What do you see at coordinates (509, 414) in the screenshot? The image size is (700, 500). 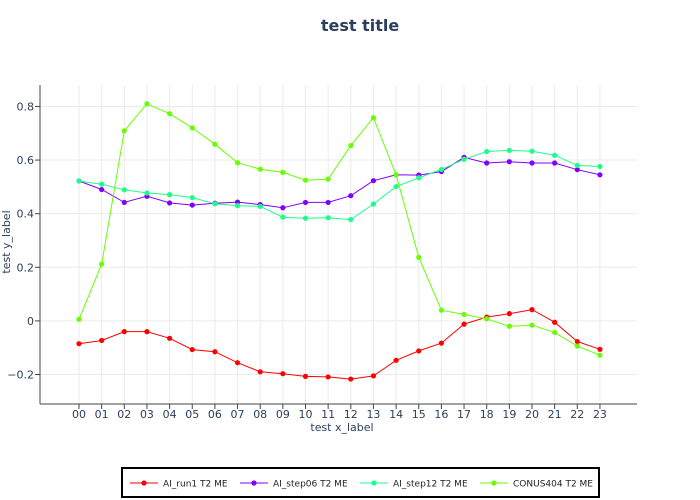 I see `x-tick-label: 19` at bounding box center [509, 414].